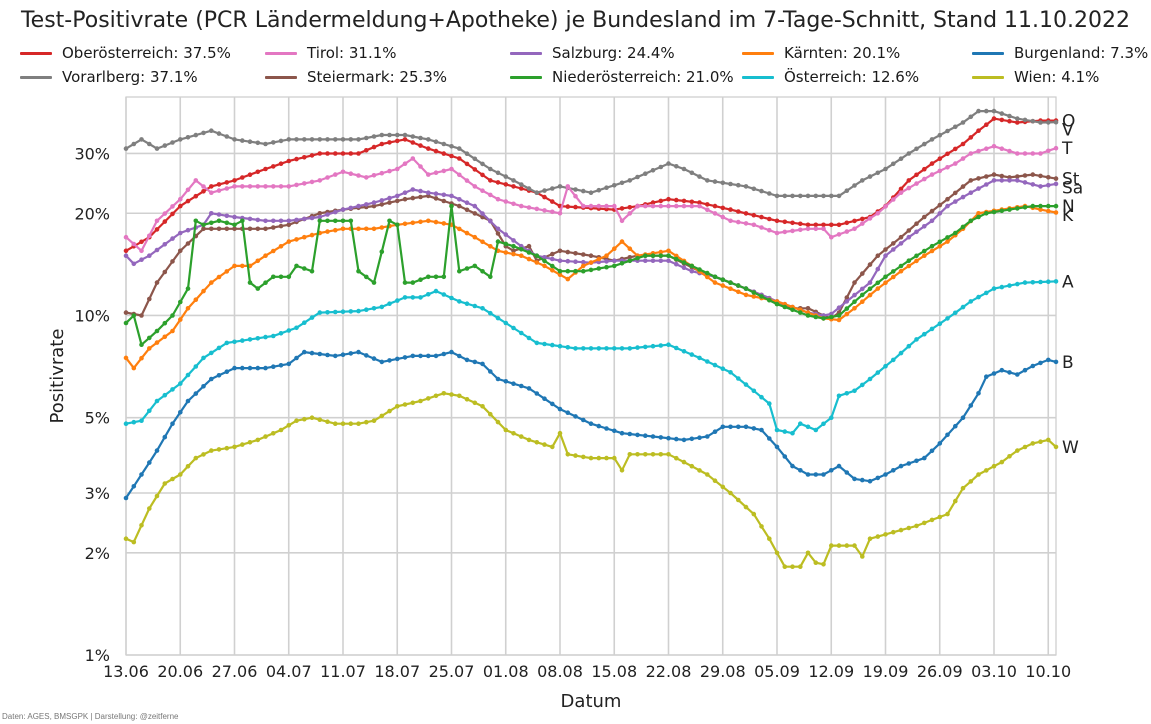 This screenshot has width=1151, height=724. Describe the element at coordinates (821, 53) in the screenshot. I see `legend-item: Kärnten: 20.1%` at that location.